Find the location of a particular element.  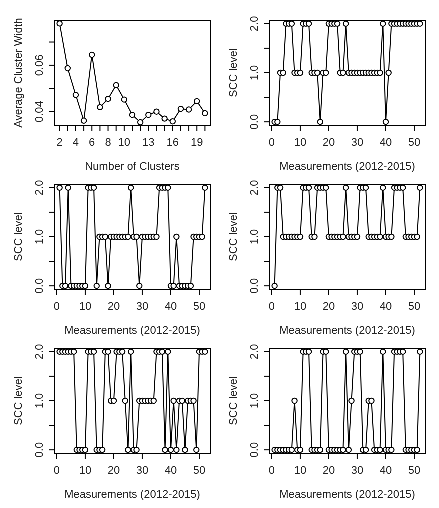

y-tick-label: 0.04 is located at coordinates (40, 112).